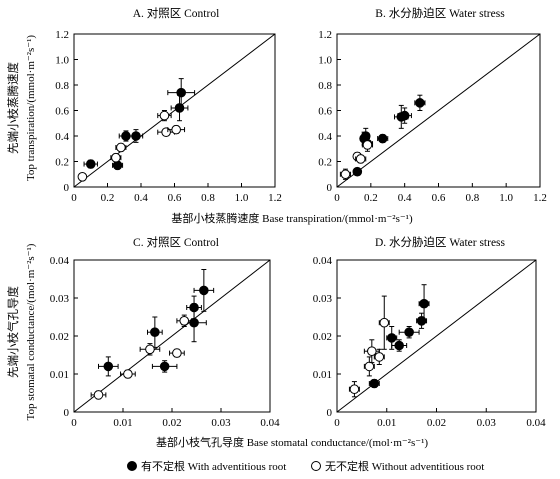 The width and height of the screenshot is (560, 479). I want to click on y-tick-label: 1.0, so click(62, 61).